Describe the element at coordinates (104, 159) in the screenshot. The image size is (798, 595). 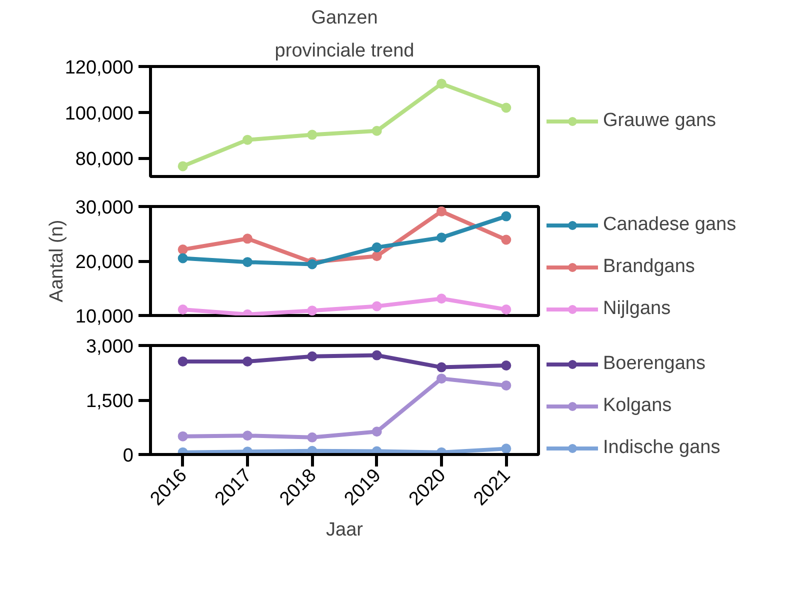
I see `y-tick-label: 80,000` at that location.